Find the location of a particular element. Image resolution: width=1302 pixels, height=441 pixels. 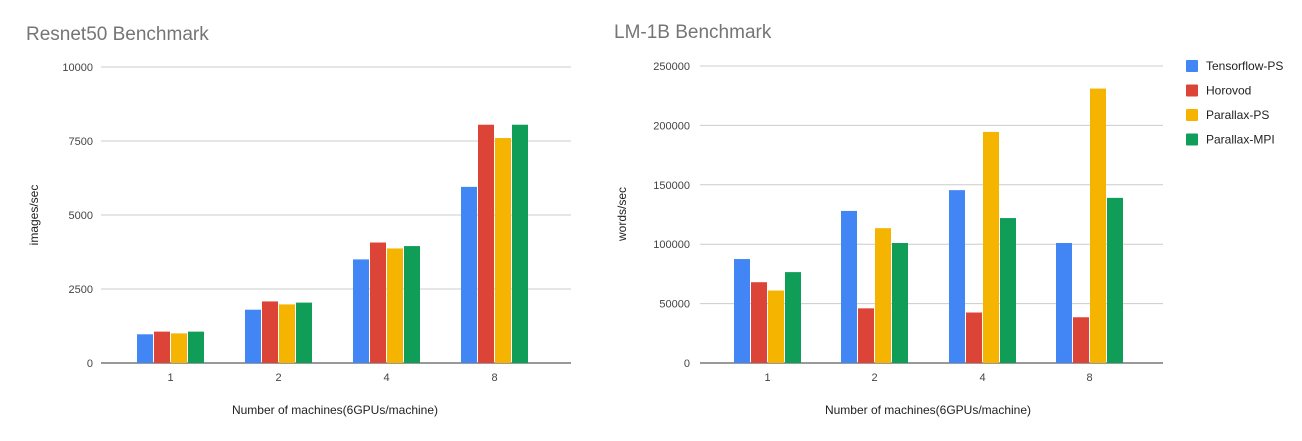

legend-label: Horovod is located at coordinates (1228, 91).